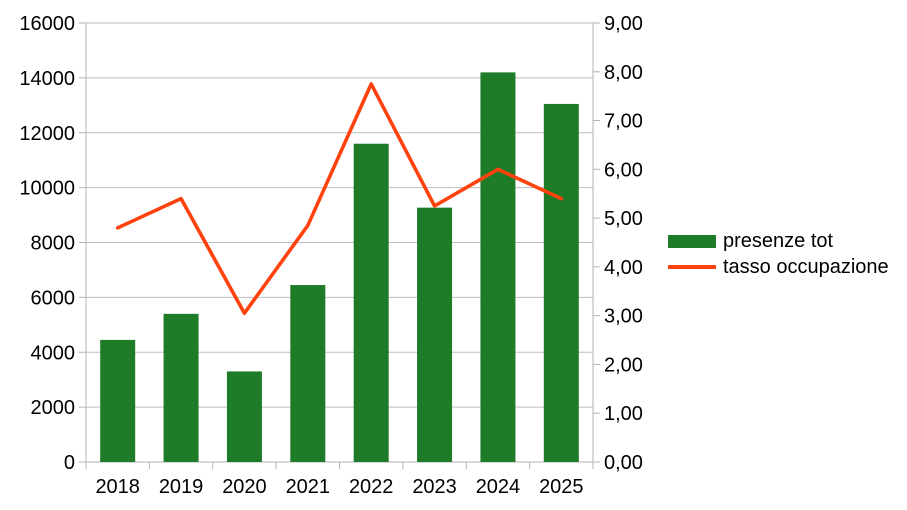 The width and height of the screenshot is (907, 510). What do you see at coordinates (623, 219) in the screenshot?
I see `right-axis-label-5,00: 5,00` at bounding box center [623, 219].